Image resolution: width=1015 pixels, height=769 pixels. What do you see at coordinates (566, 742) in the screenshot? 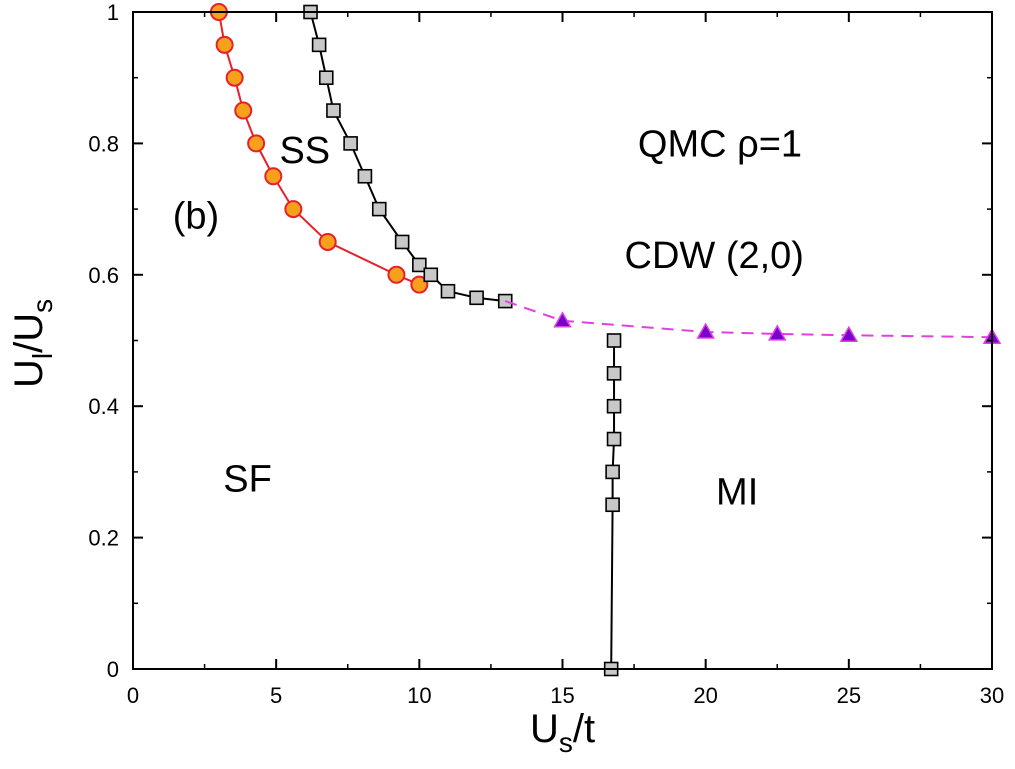
I see `x-axis-label-sub: s` at bounding box center [566, 742].